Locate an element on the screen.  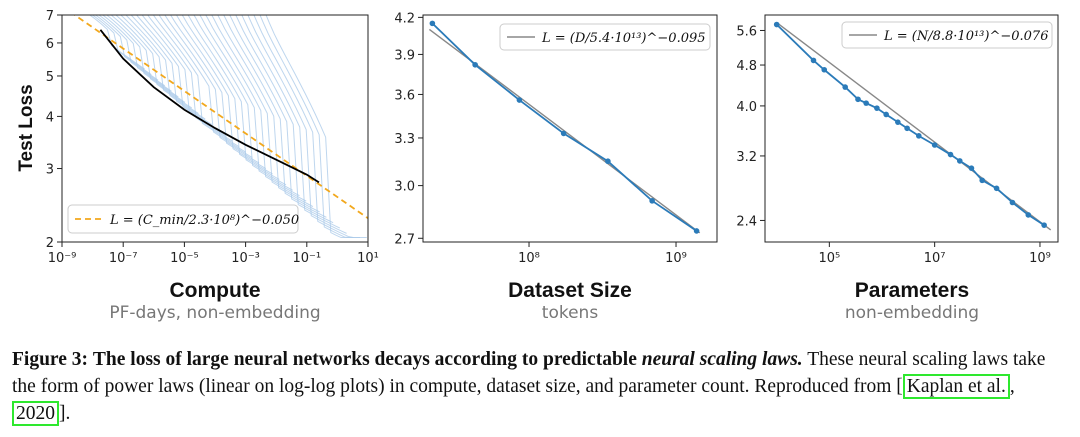
y-tick-label: 5.6 is located at coordinates (746, 31).